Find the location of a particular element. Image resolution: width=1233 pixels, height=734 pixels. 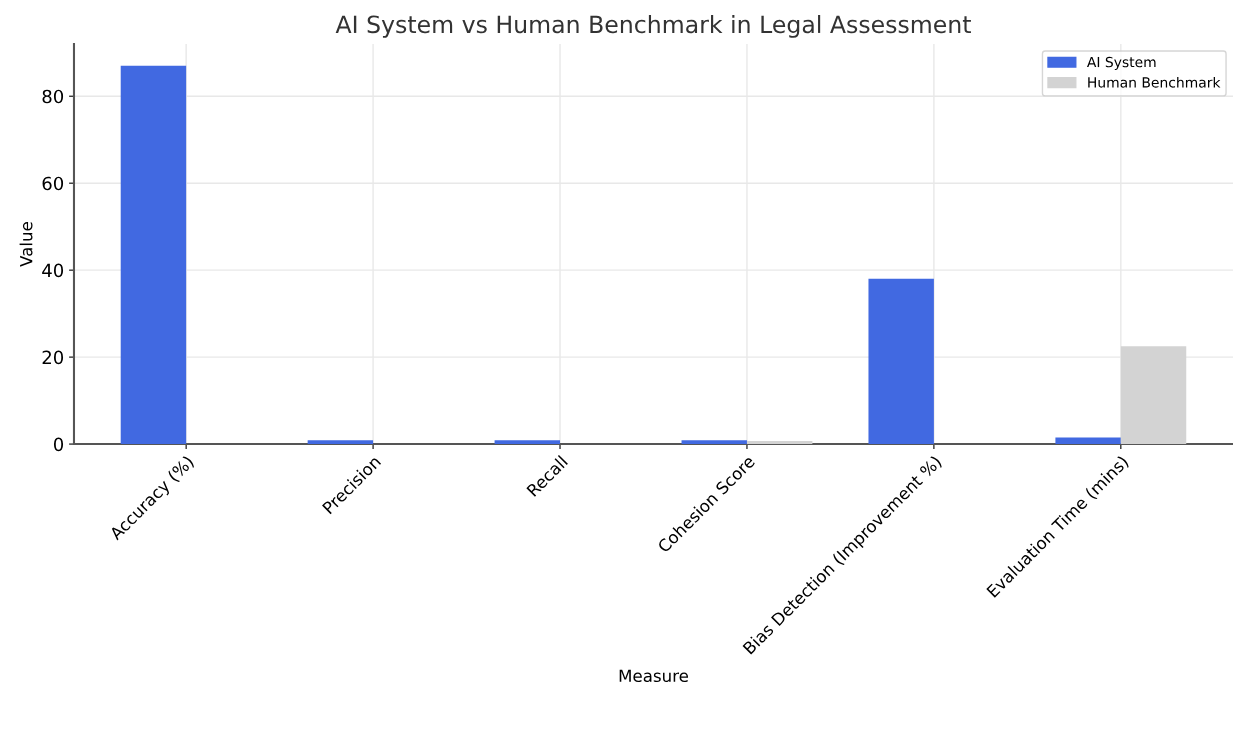

y-tick-label: 40 is located at coordinates (53, 270).